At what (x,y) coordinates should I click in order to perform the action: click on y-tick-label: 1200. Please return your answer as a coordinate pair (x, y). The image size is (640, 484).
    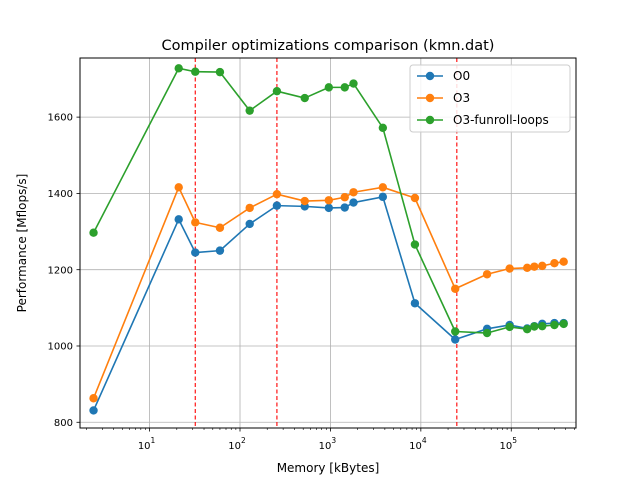
    Looking at the image, I should click on (60, 270).